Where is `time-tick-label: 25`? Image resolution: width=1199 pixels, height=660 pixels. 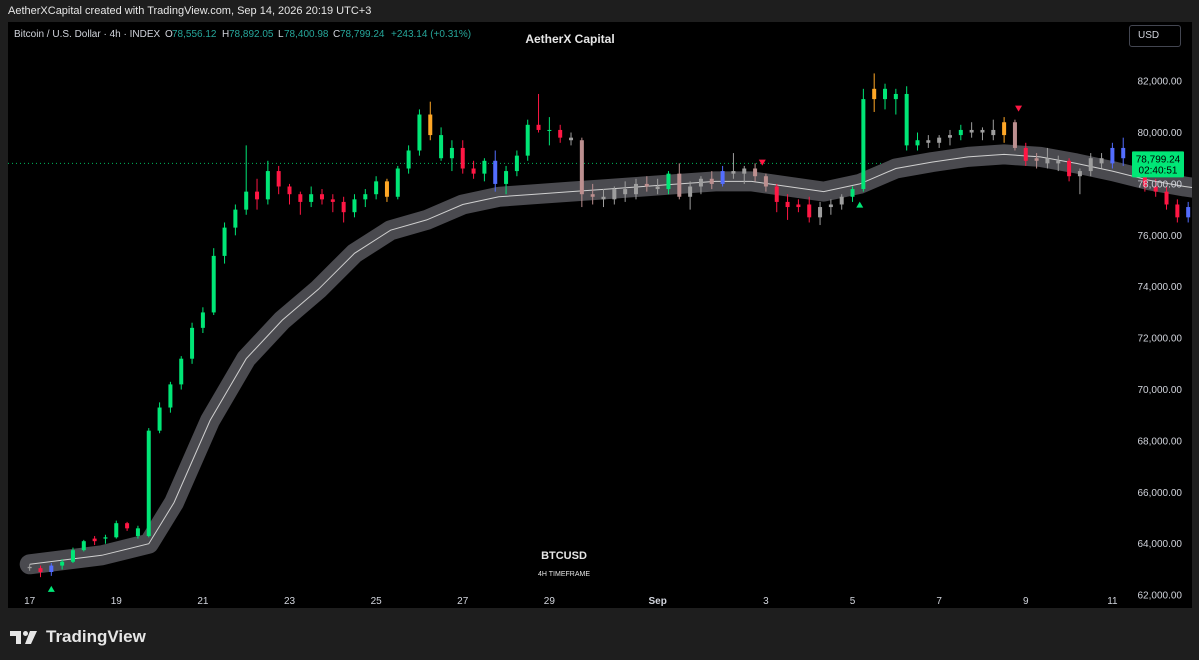
time-tick-label: 25 is located at coordinates (377, 601).